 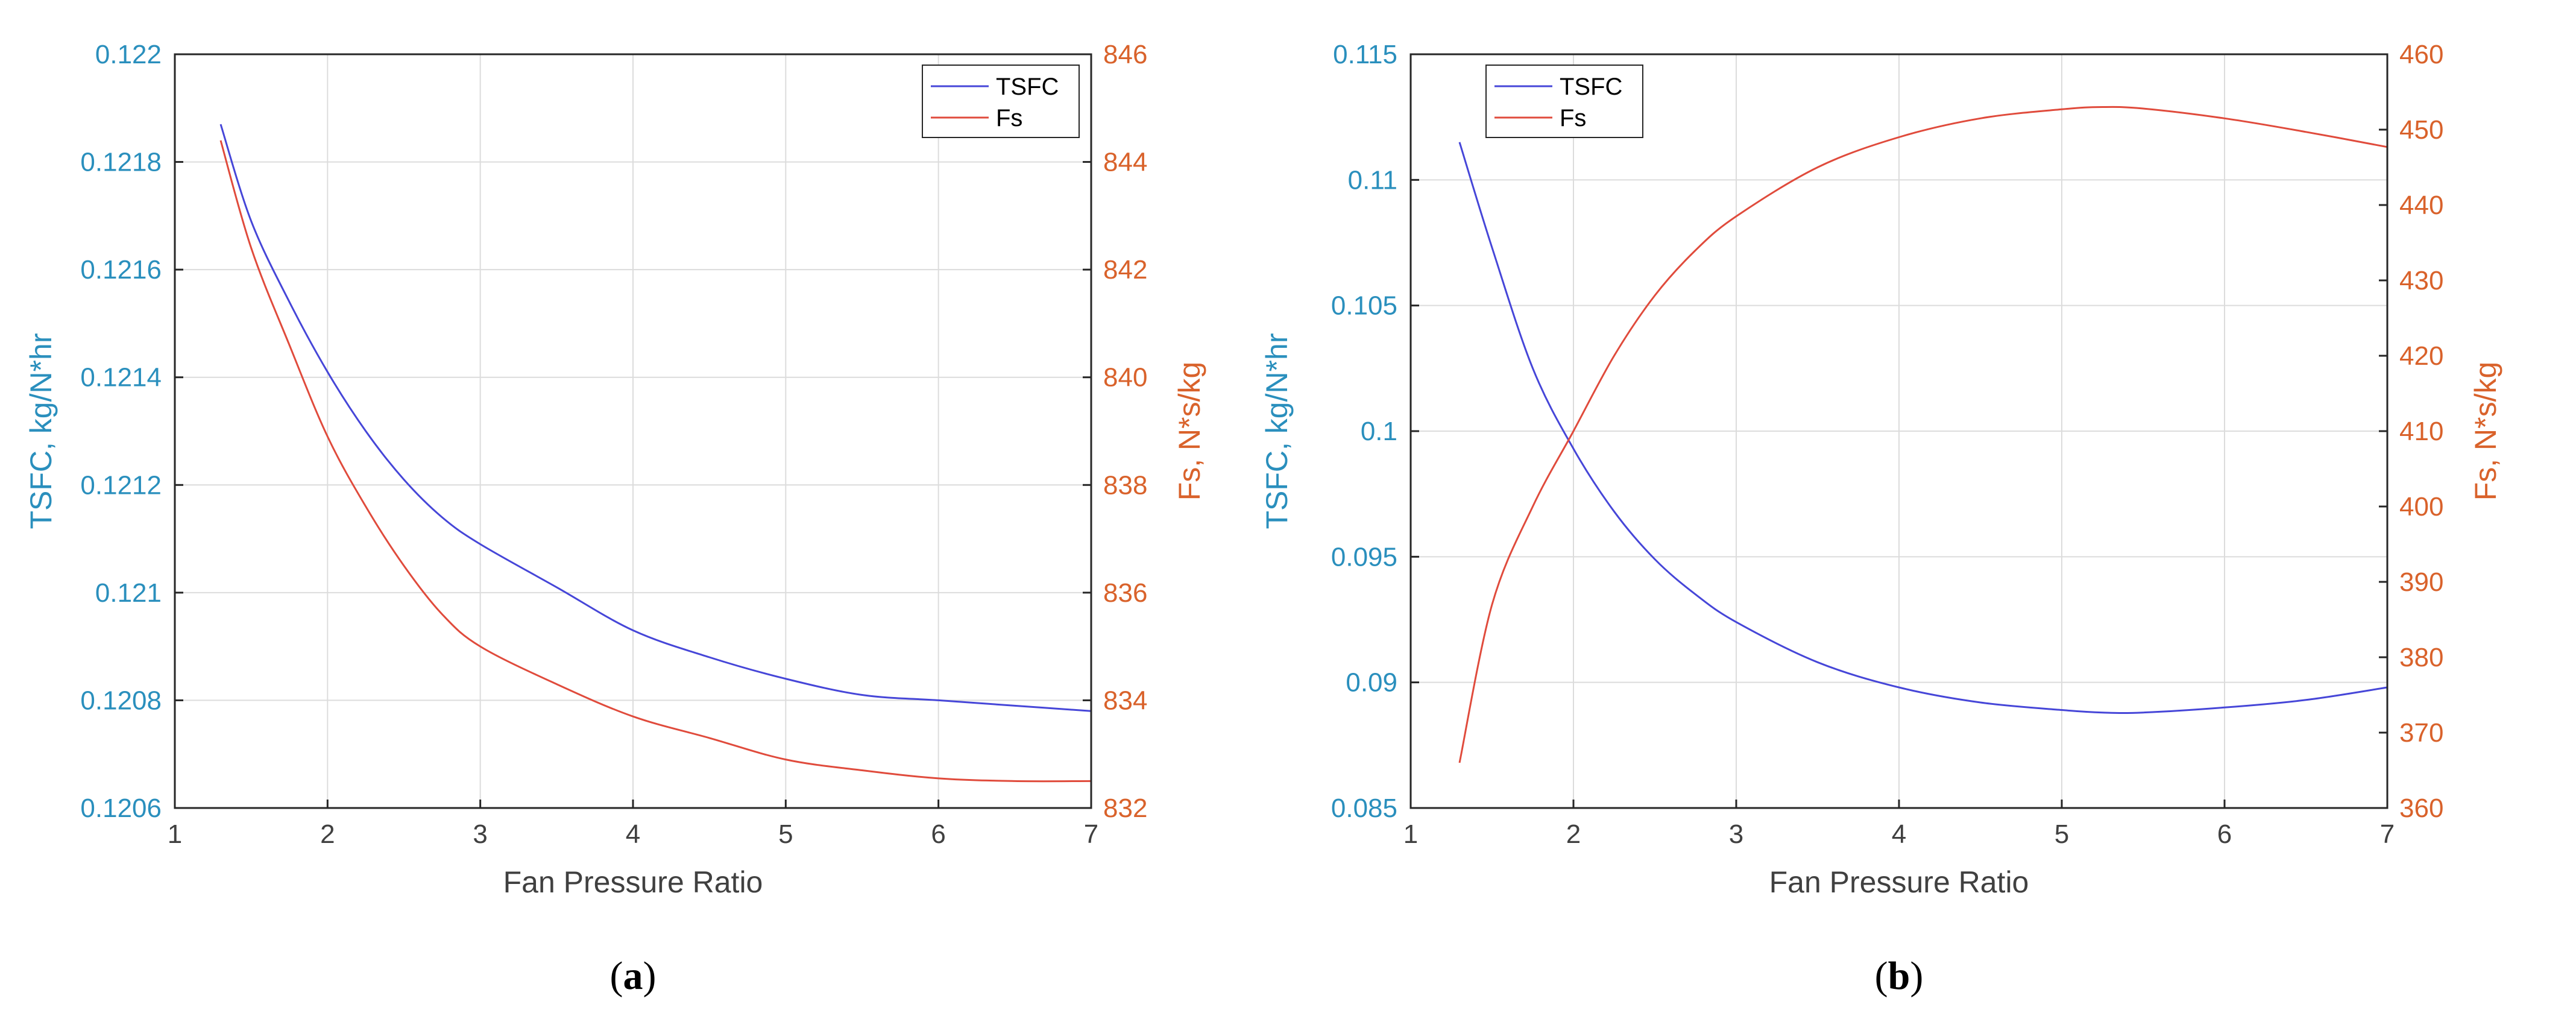 I want to click on left-tick-label-0-1218: 0.1218, so click(x=121, y=162).